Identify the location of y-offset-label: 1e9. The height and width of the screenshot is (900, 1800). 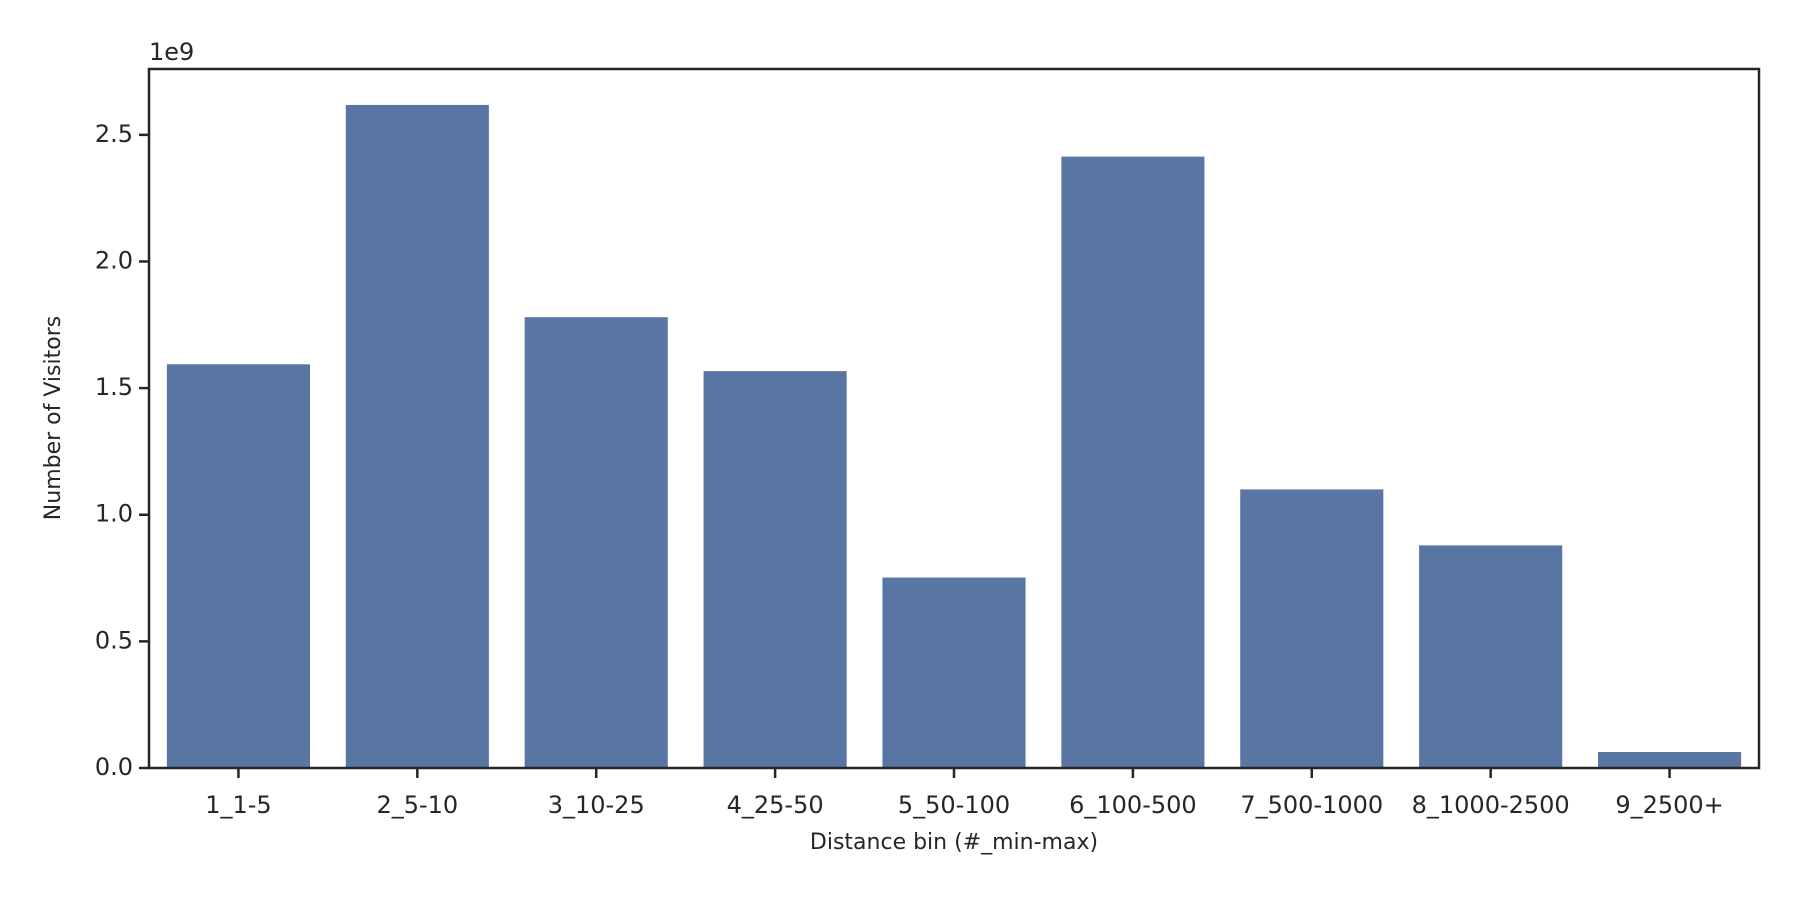
(171, 52).